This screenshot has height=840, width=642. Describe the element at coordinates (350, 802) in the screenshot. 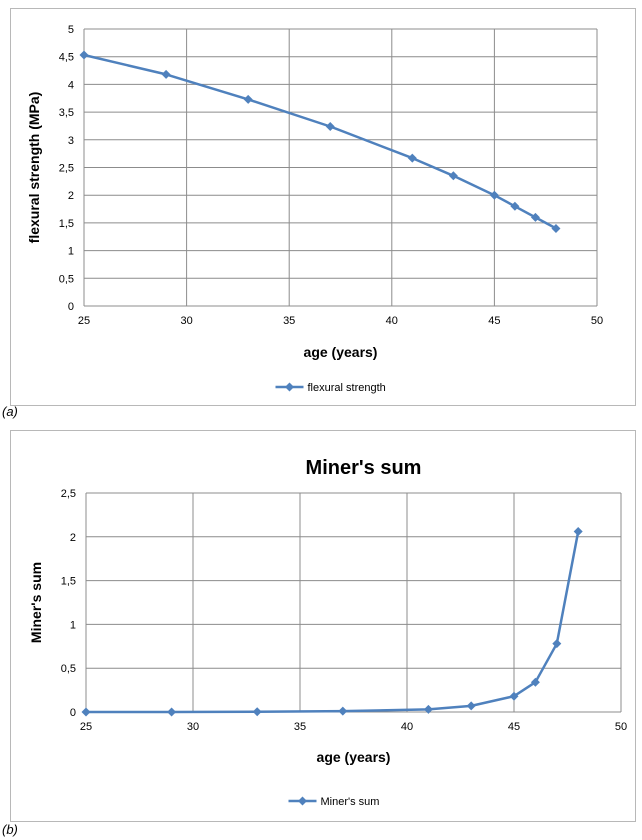

I see `legend-label: Miner's sum` at that location.